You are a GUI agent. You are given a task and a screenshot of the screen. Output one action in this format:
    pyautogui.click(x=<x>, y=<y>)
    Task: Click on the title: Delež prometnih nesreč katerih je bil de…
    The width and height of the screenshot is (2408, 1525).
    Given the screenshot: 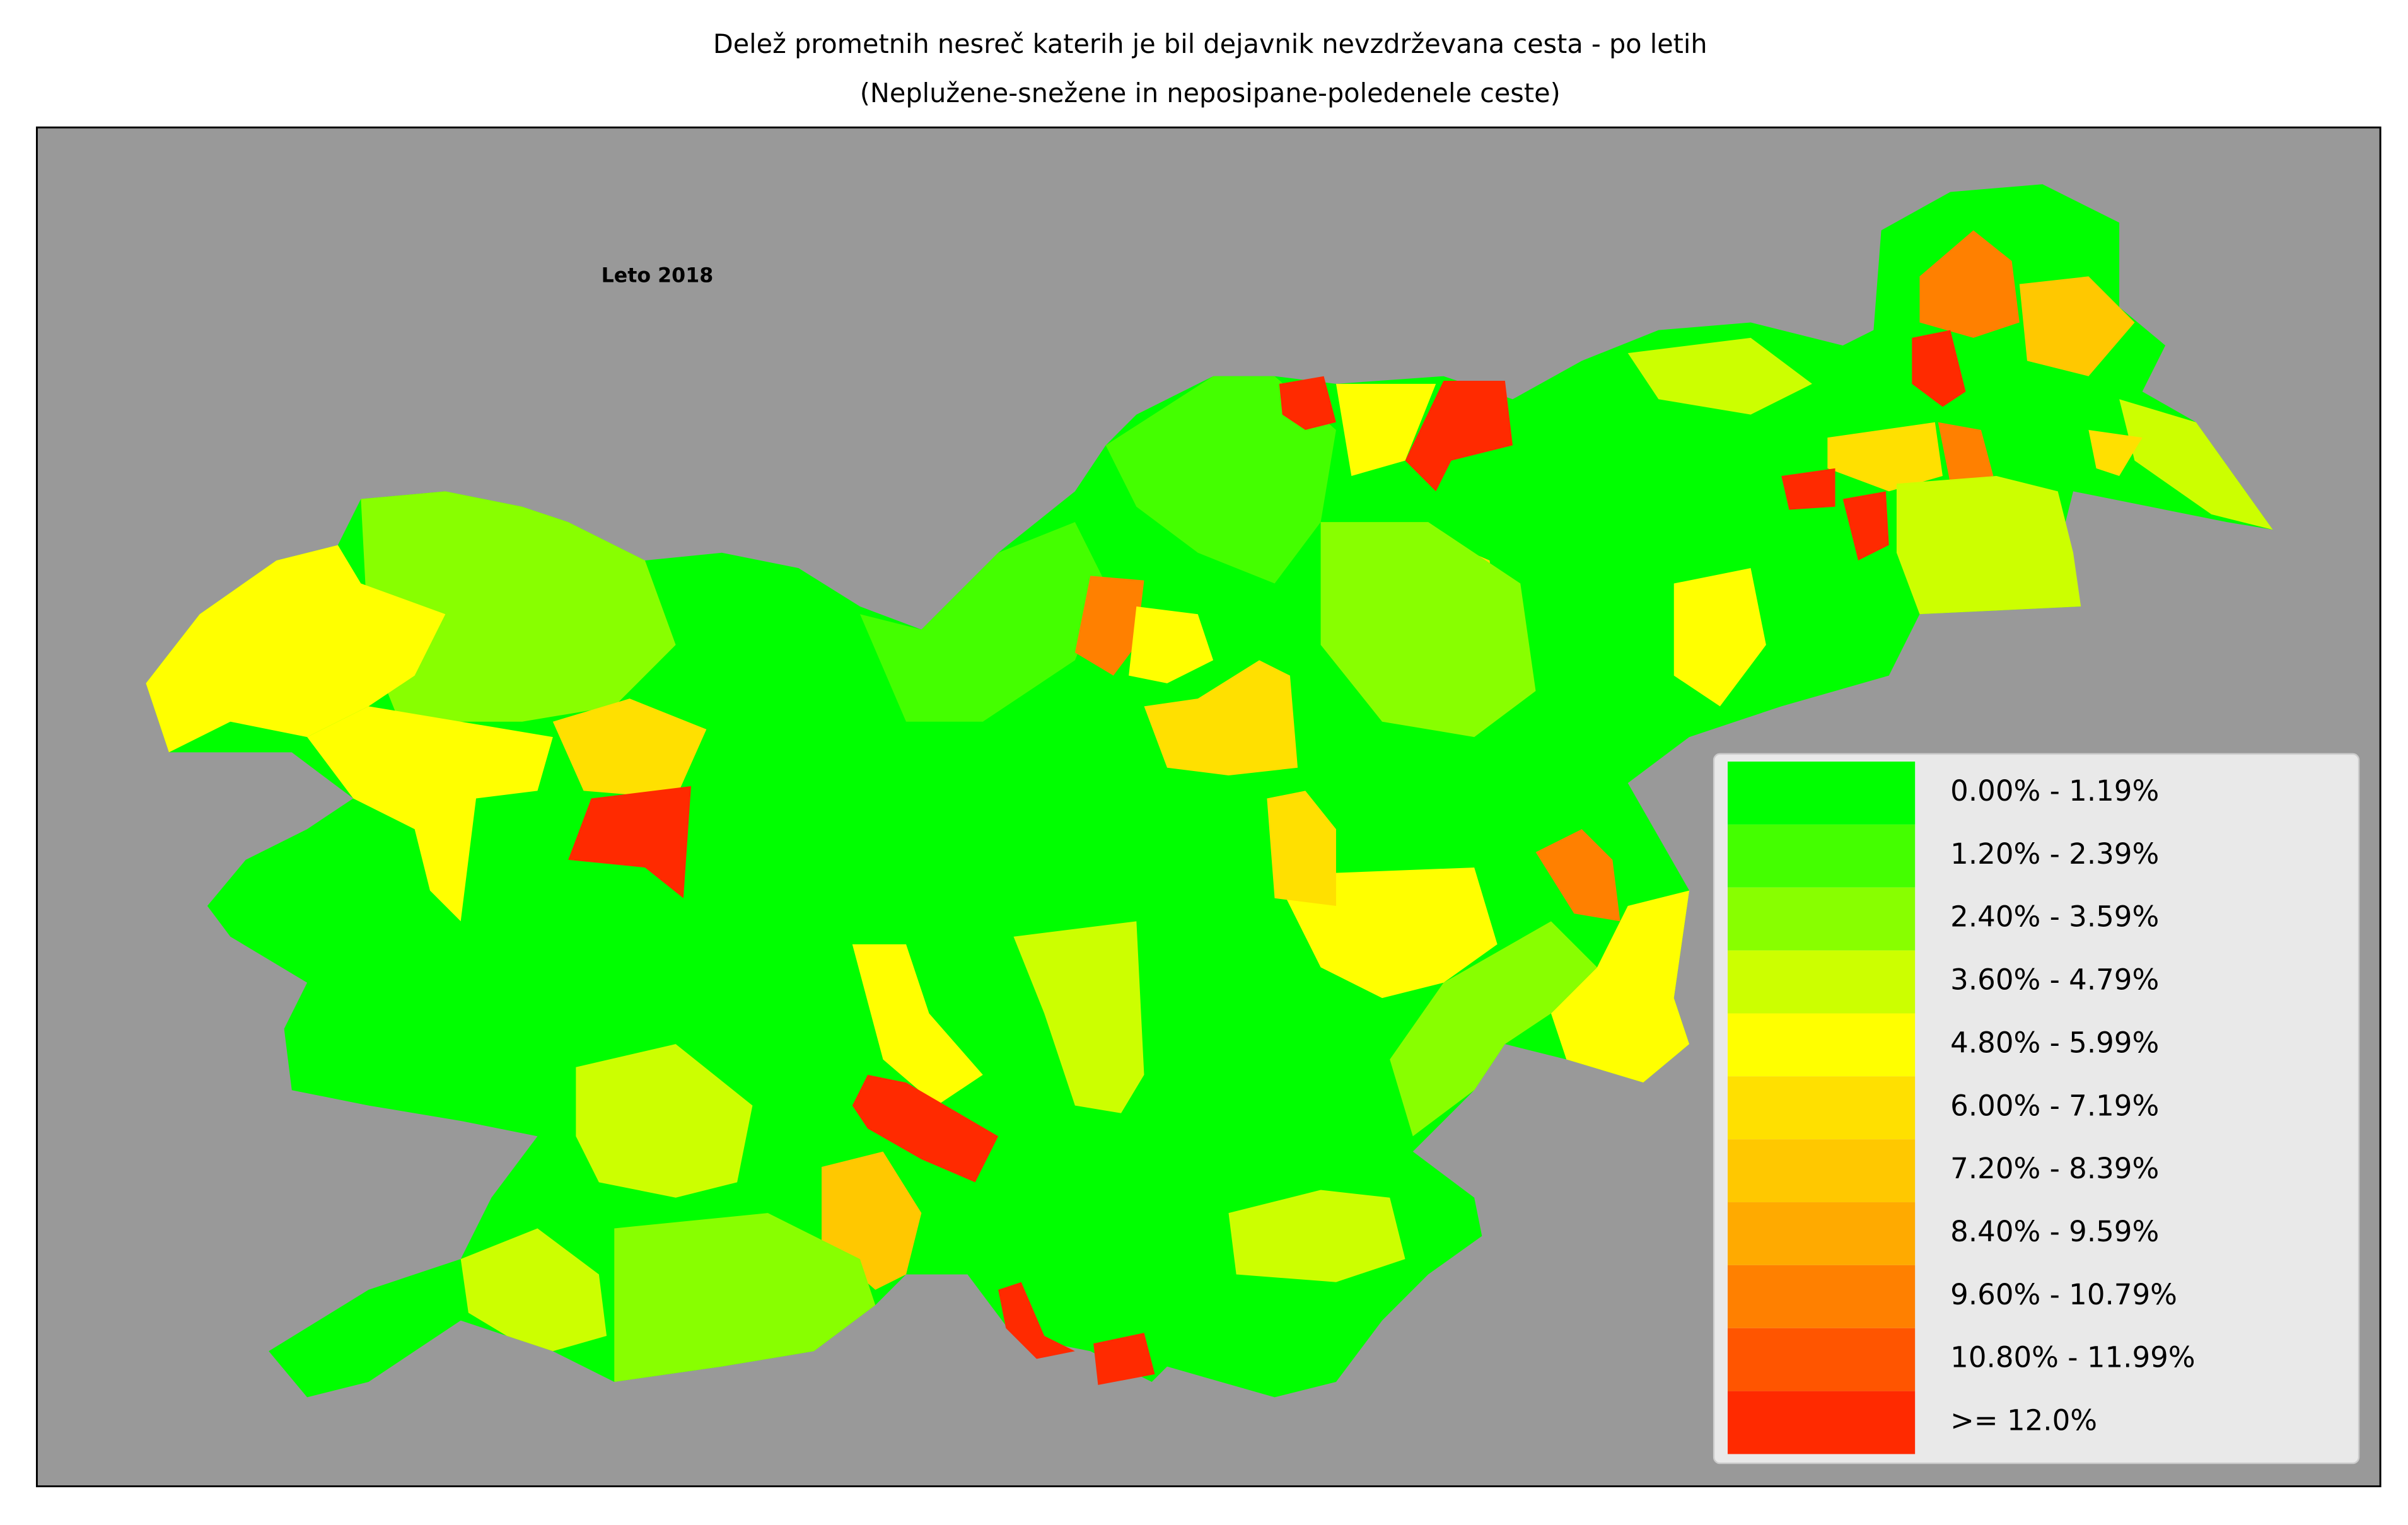 What is the action you would take?
    pyautogui.click(x=1210, y=44)
    